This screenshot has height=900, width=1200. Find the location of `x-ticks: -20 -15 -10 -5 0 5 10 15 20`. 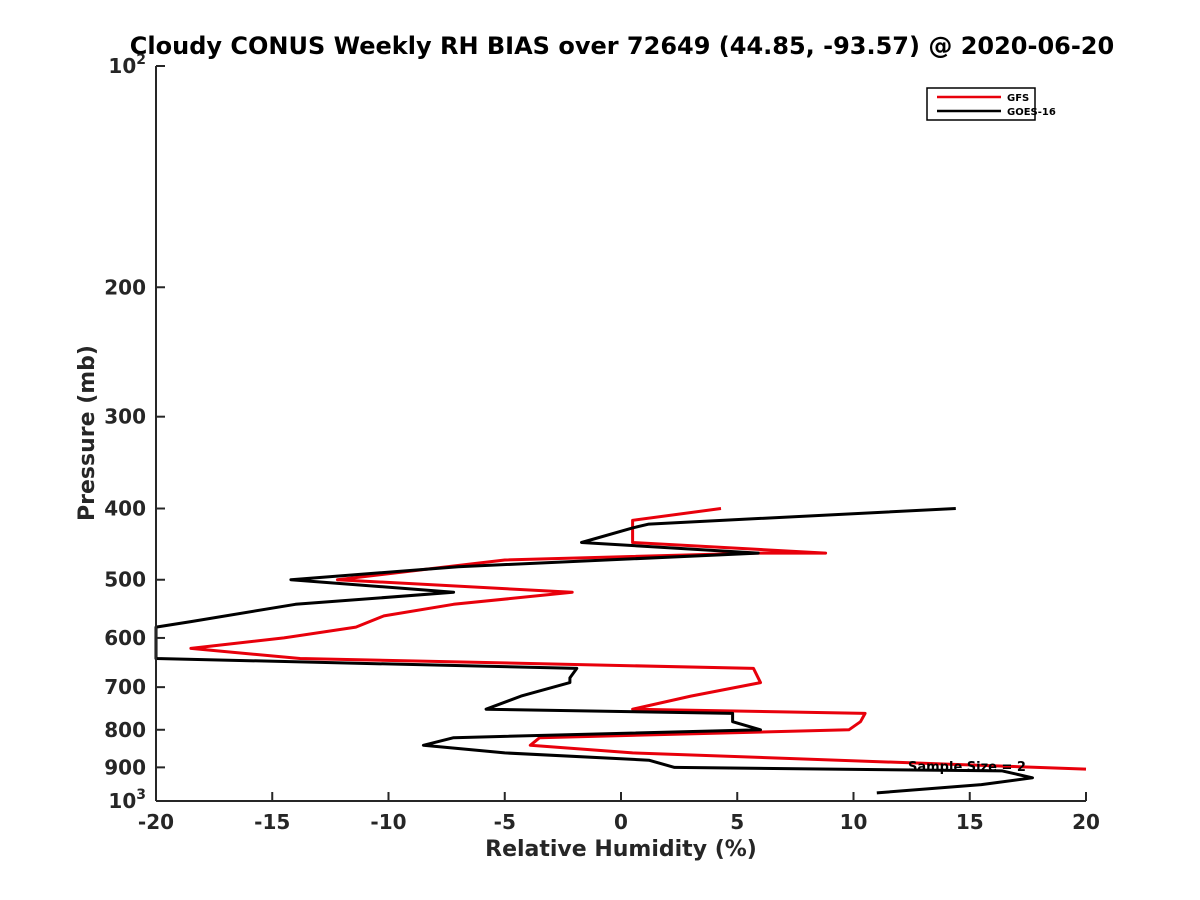

x-ticks: -20 -15 -10 -5 0 5 10 15 20 is located at coordinates (619, 813).